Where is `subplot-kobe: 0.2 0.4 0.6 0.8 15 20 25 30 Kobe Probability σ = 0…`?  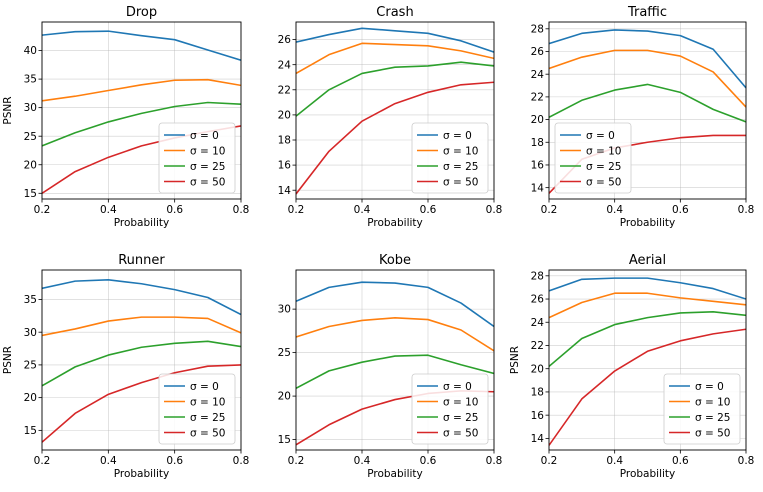
subplot-kobe: 0.2 0.4 0.6 0.8 15 20 25 30 Kobe Probability σ = 0… is located at coordinates (390, 366).